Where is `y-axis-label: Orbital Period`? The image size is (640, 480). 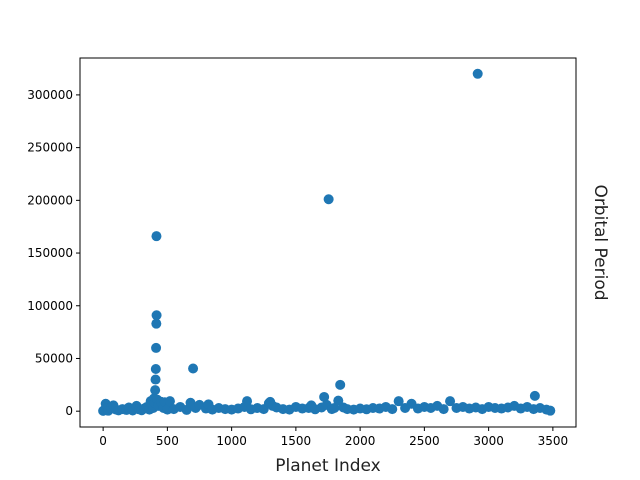 y-axis-label: Orbital Period is located at coordinates (600, 242).